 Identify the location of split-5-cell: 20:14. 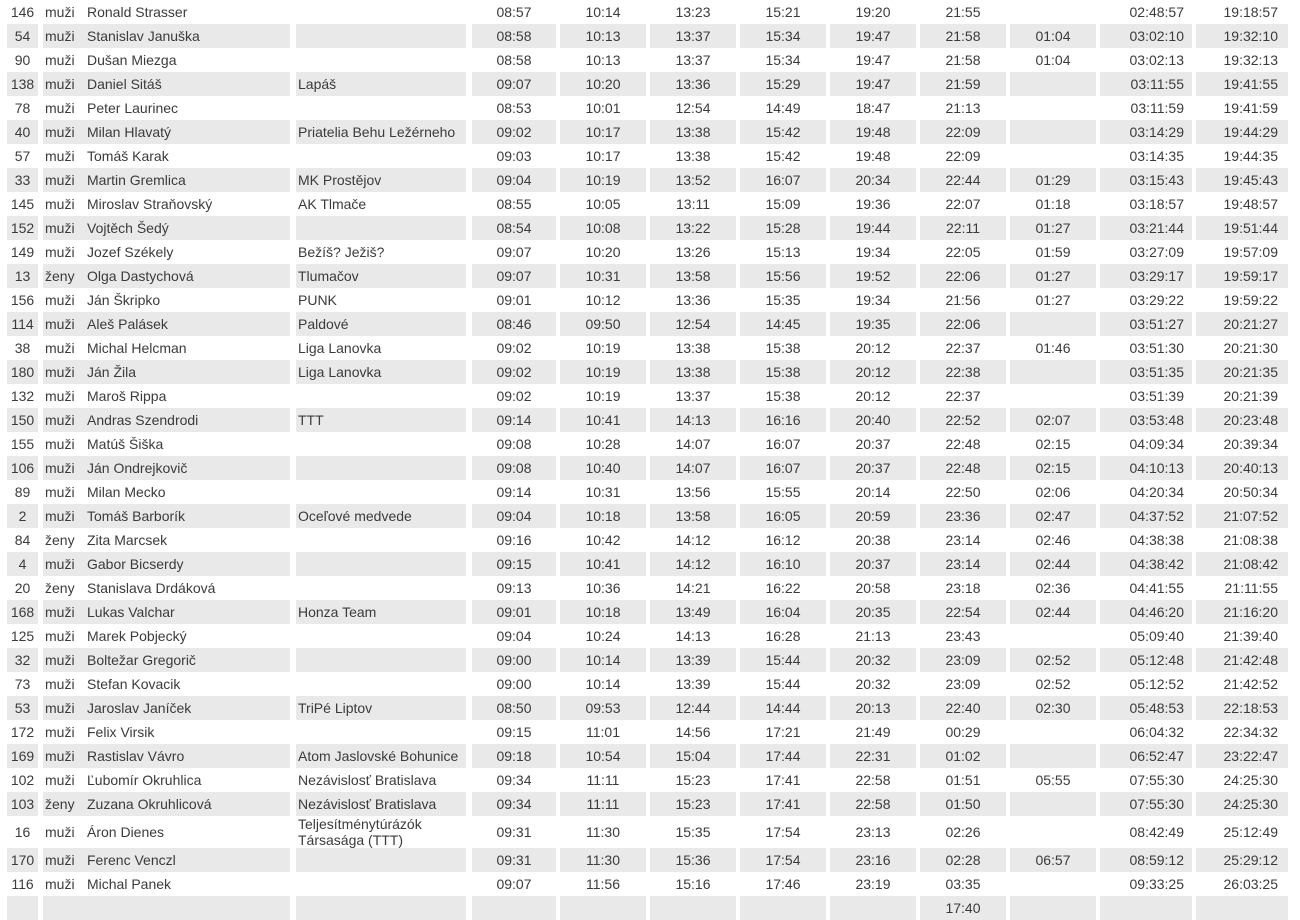
(871, 492).